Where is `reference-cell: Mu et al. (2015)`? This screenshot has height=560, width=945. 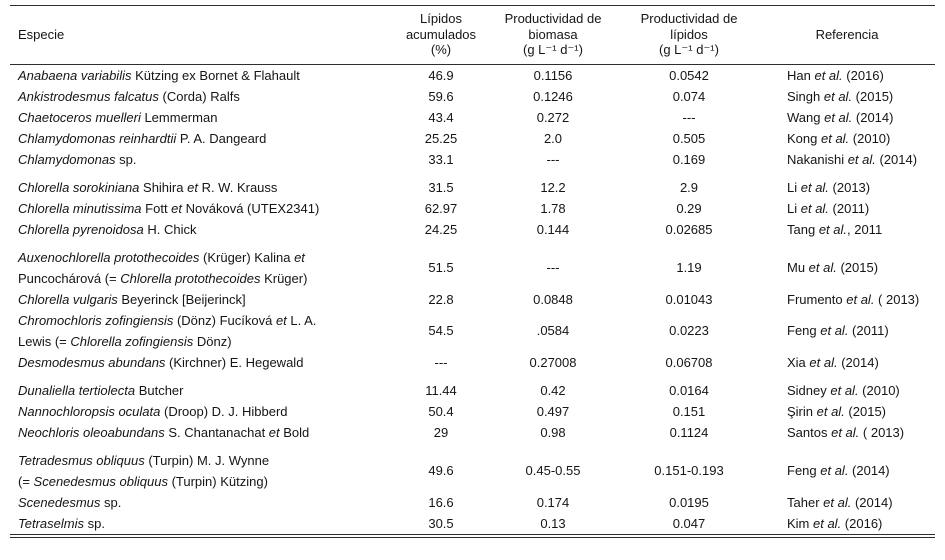 reference-cell: Mu et al. (2015) is located at coordinates (833, 267).